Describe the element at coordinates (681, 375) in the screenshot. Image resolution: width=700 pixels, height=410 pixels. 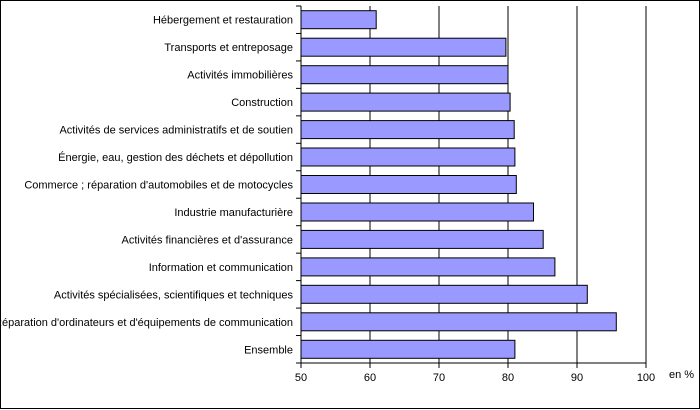
I see `unit-label: en %` at that location.